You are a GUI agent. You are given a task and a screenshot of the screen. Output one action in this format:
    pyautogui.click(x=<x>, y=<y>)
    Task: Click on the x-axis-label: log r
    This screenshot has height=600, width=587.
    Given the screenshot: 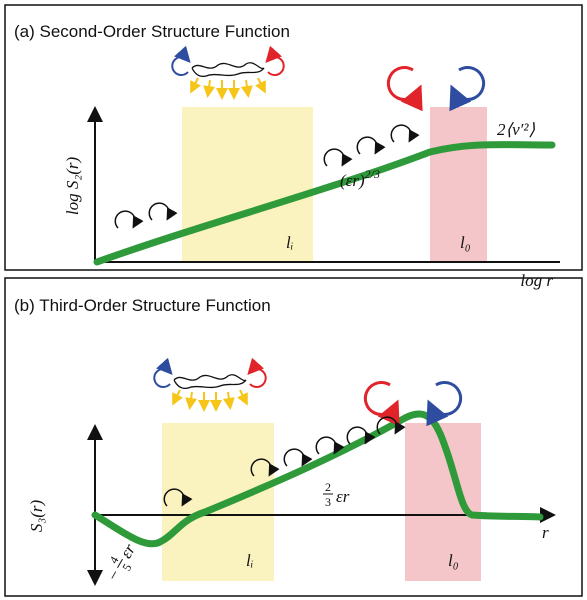 What is the action you would take?
    pyautogui.click(x=536, y=280)
    